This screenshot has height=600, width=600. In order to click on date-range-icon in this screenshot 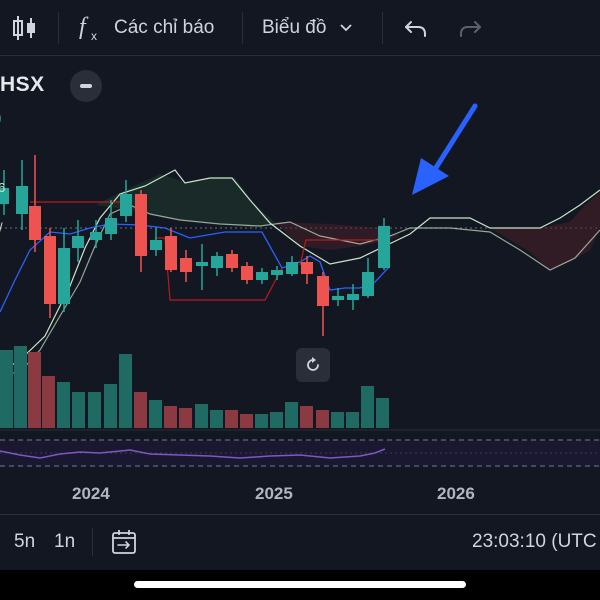, I will do `click(124, 542)`.